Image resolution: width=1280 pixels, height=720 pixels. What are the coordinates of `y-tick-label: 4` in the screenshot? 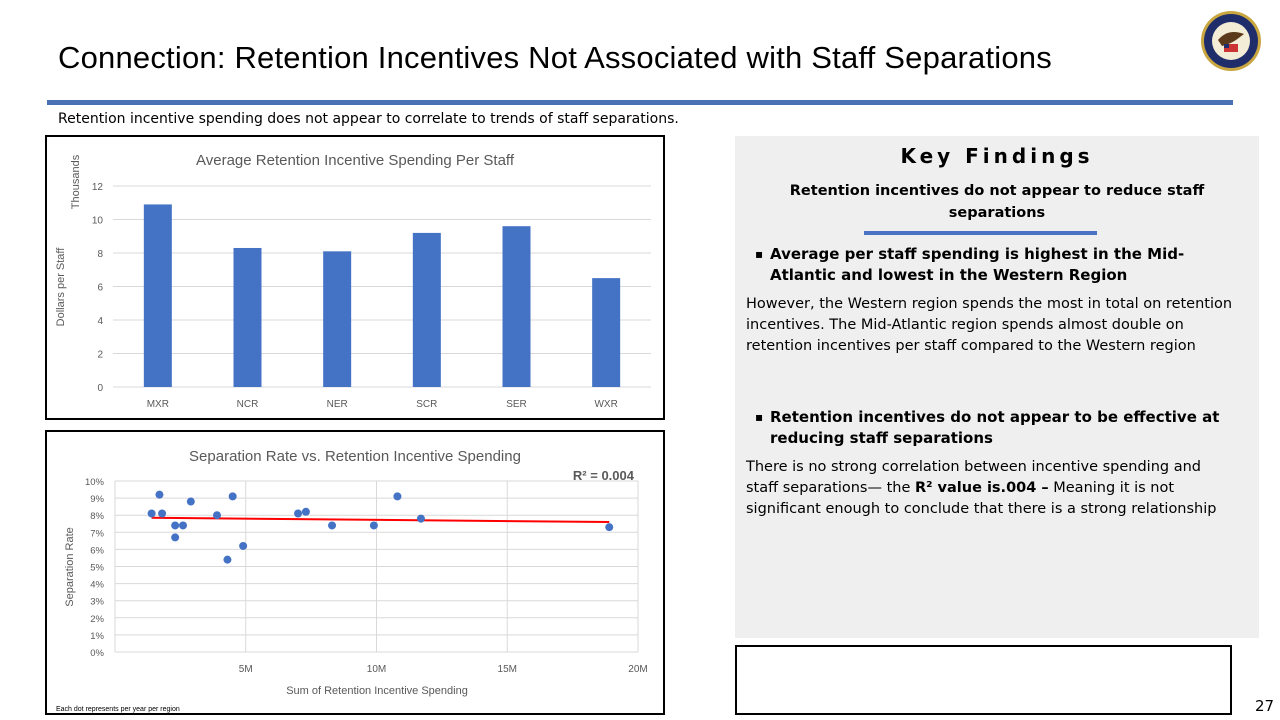 It's located at (100, 321).